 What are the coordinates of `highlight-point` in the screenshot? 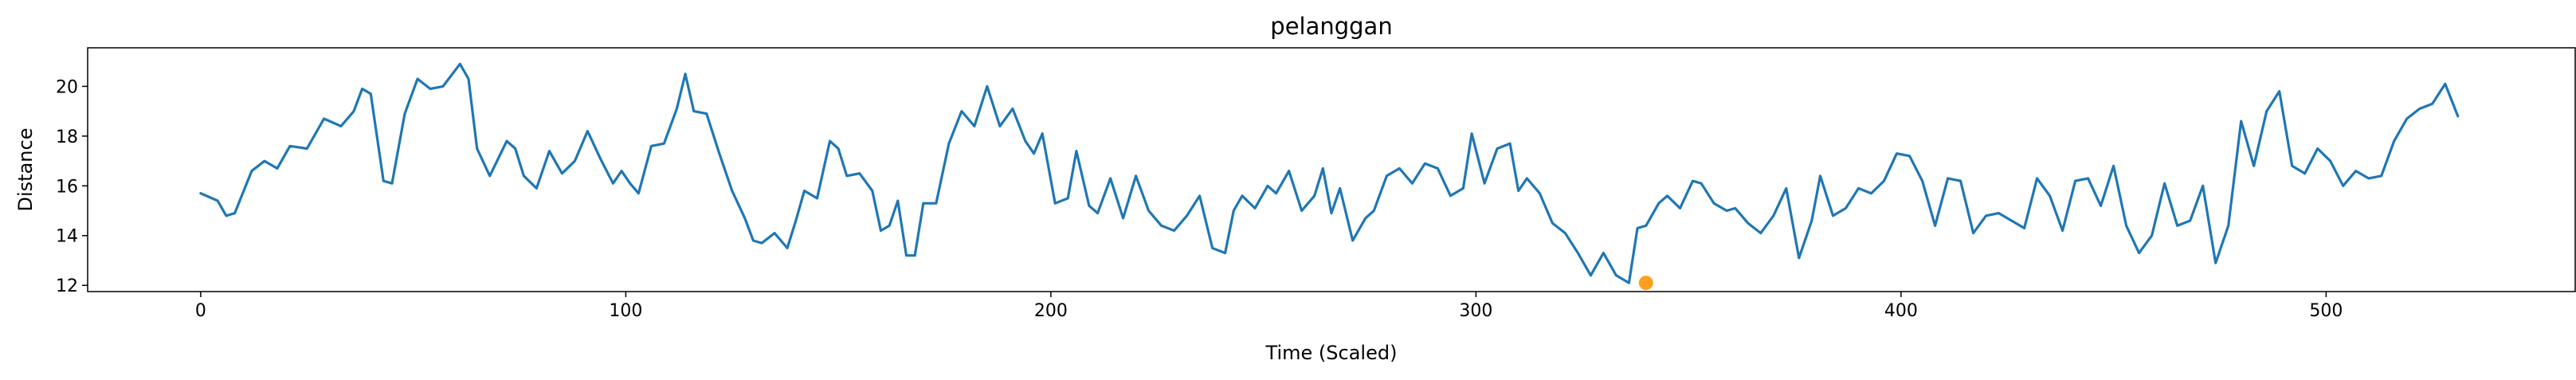 It's located at (1645, 283).